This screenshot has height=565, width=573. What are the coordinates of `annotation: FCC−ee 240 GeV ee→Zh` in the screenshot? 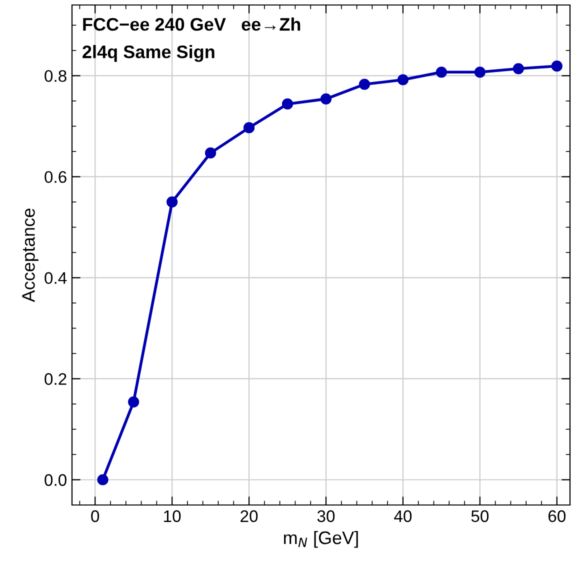 It's located at (191, 24).